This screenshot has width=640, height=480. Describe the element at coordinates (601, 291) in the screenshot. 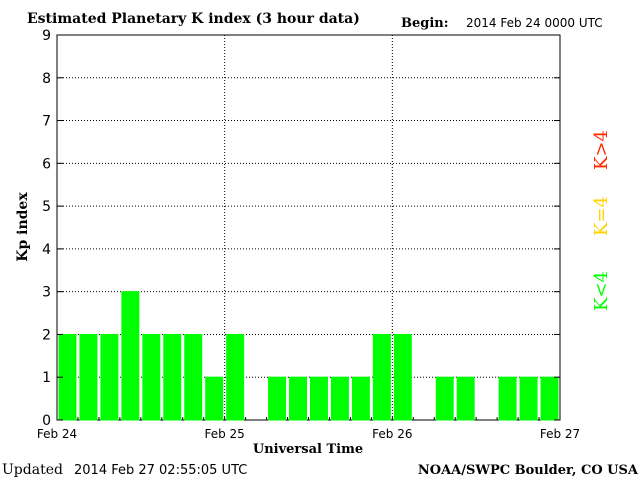

I see `legend-k-less-4: K<4` at that location.